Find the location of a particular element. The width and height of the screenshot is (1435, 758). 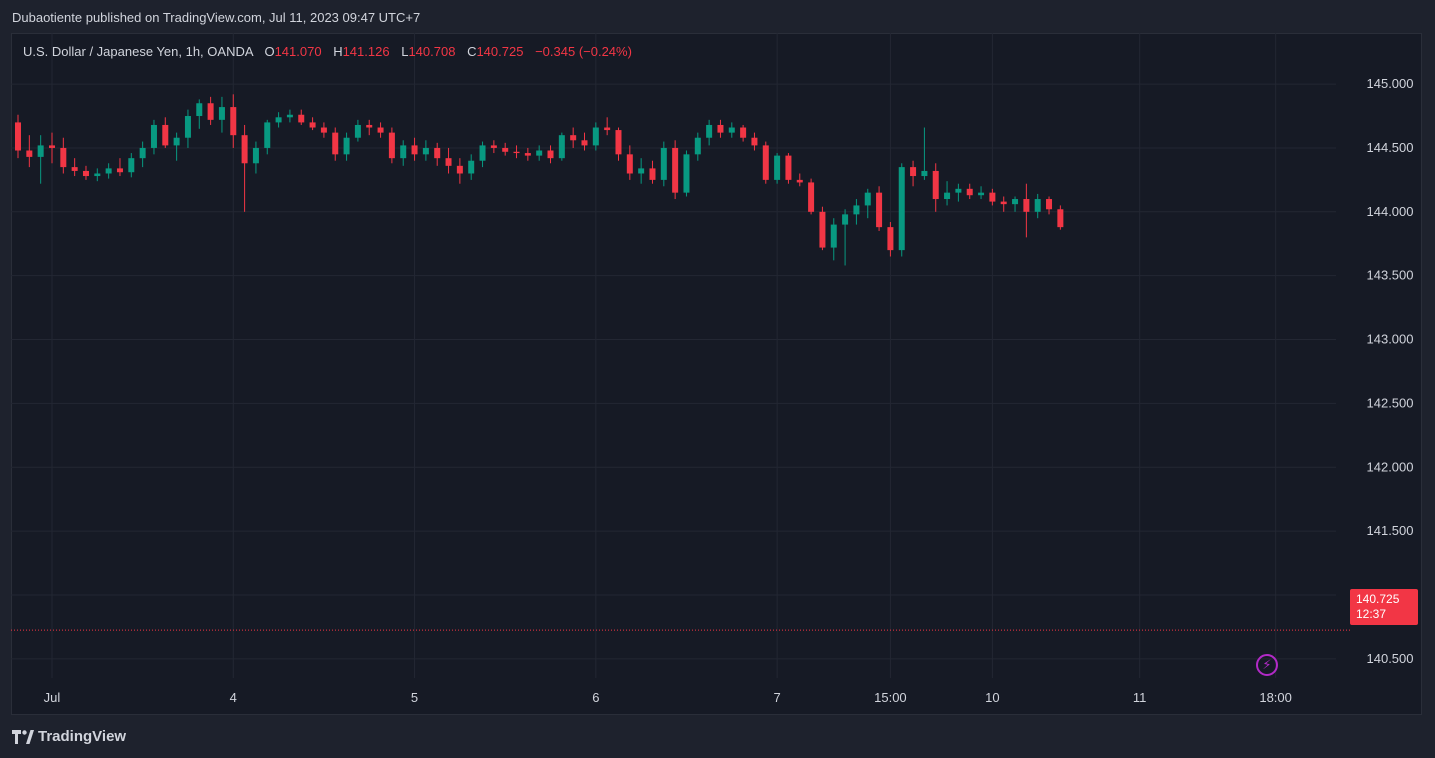

lightning-bolt-icon: ⚡ is located at coordinates (1267, 665).